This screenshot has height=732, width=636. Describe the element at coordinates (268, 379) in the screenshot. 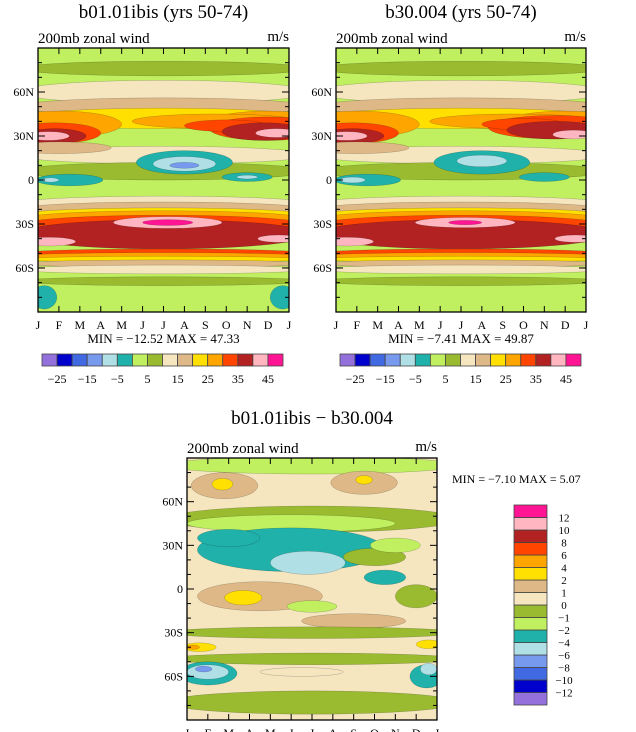

I see `colorbar-label: 45` at that location.